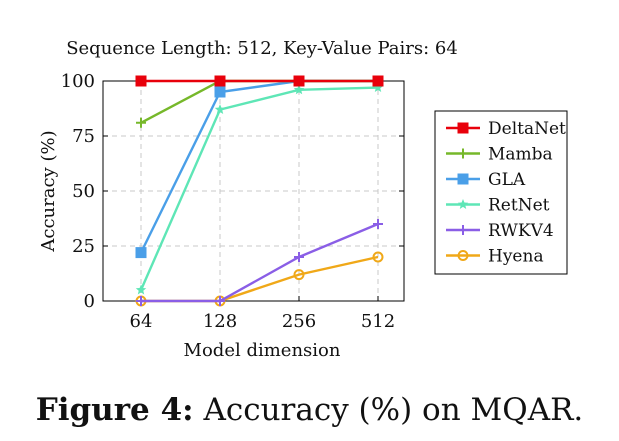  I want to click on y-axis-label: Accuracy (%), so click(48, 191).